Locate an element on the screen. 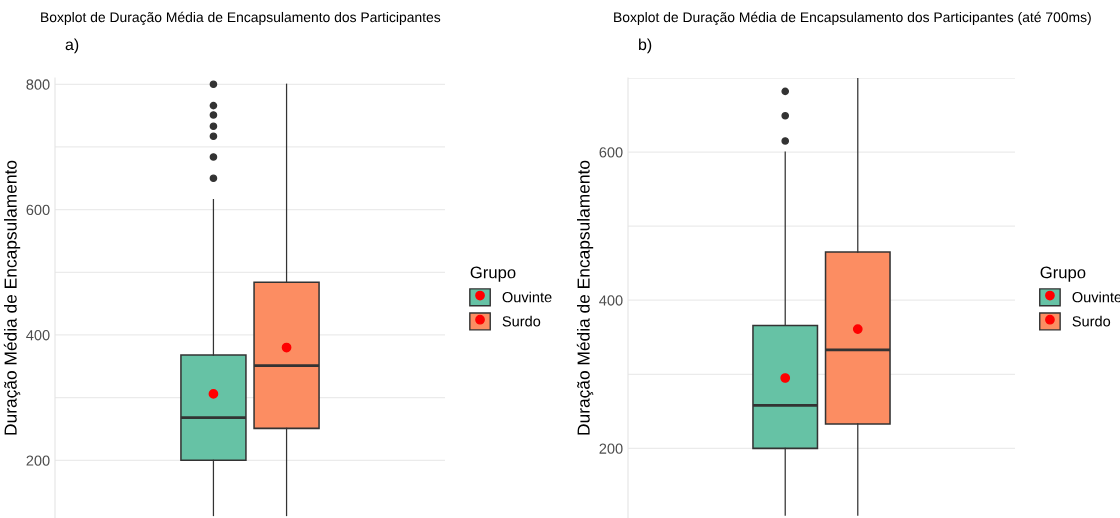  chart-subtitle: a) is located at coordinates (72, 46).